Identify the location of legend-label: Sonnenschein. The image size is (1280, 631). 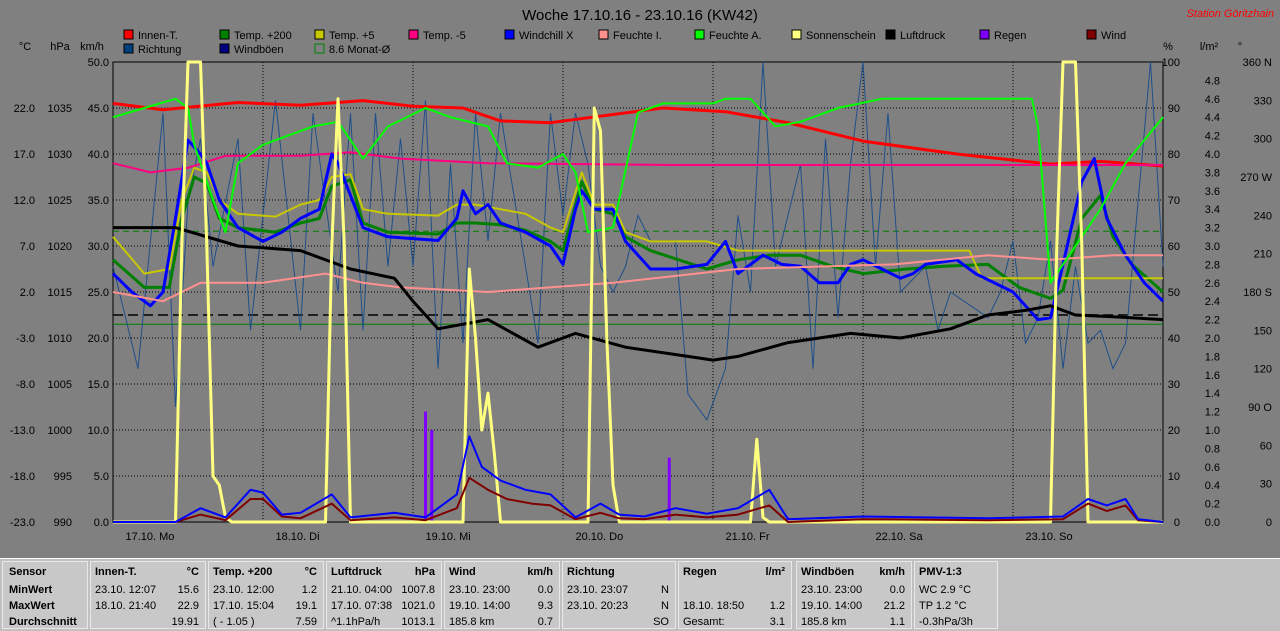
(841, 36).